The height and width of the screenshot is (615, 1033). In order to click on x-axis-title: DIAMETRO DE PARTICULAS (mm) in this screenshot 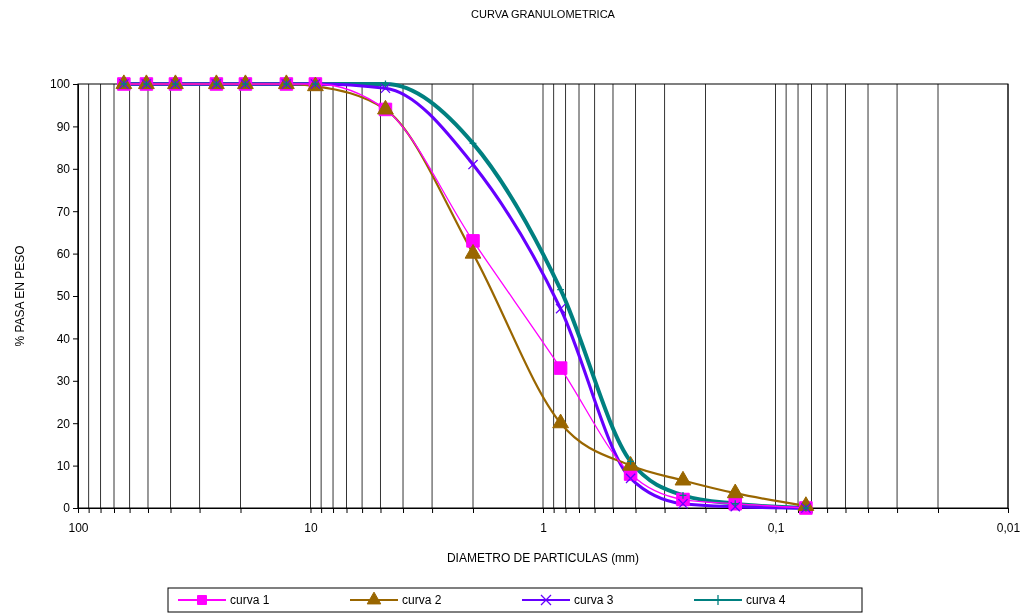, I will do `click(543, 558)`.